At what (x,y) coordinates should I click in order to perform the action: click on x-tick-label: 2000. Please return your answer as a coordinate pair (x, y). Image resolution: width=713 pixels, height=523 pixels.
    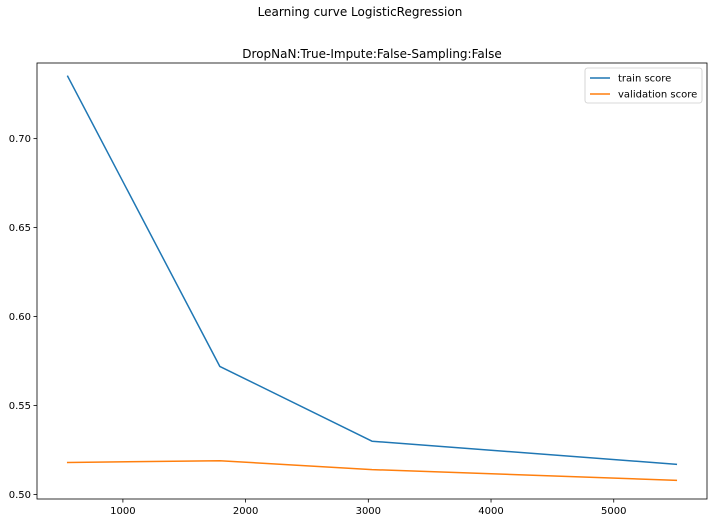
    Looking at the image, I should click on (245, 511).